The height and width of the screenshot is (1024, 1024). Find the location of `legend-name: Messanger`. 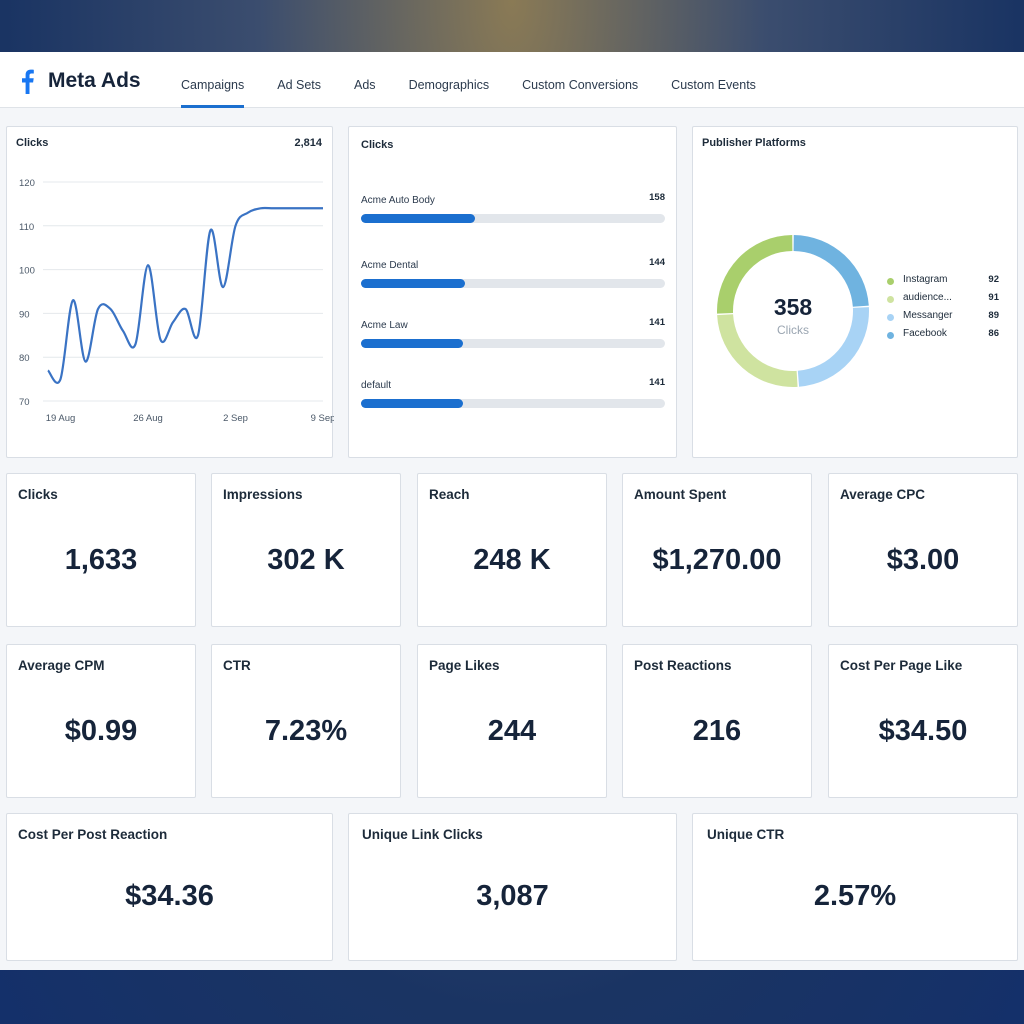

legend-name: Messanger is located at coordinates (928, 315).